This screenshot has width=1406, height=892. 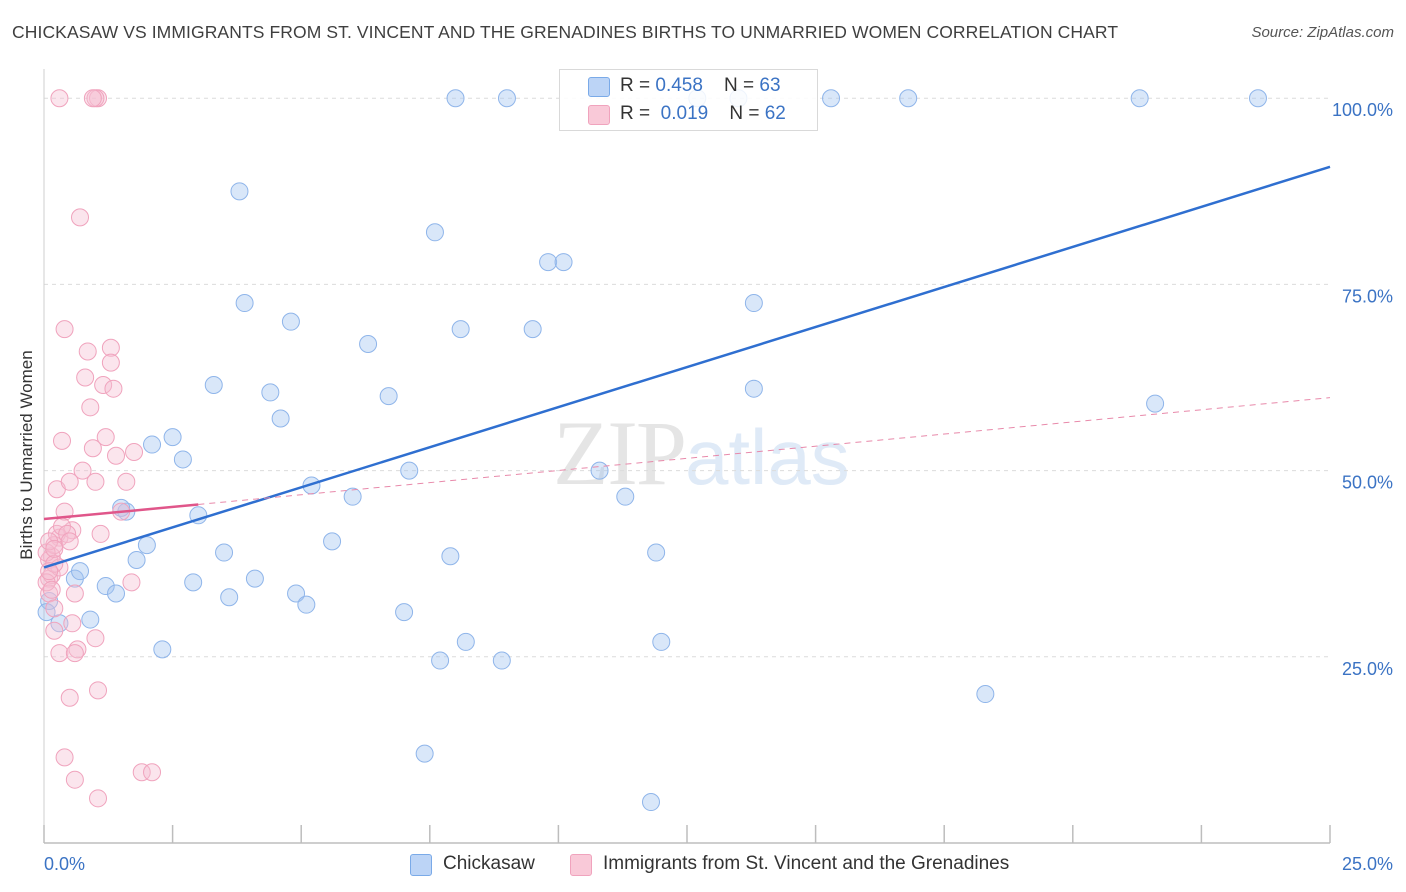 I want to click on bottom-legend-swatch-blue, so click(x=421, y=865).